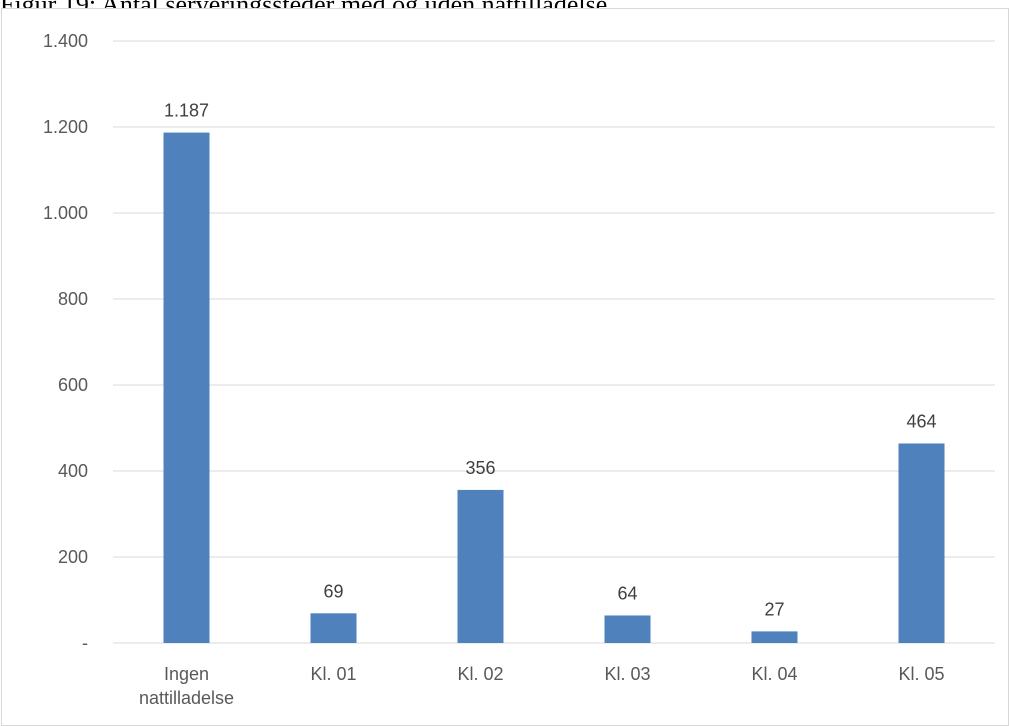  What do you see at coordinates (627, 674) in the screenshot?
I see `x-tick-label: Kl. 03` at bounding box center [627, 674].